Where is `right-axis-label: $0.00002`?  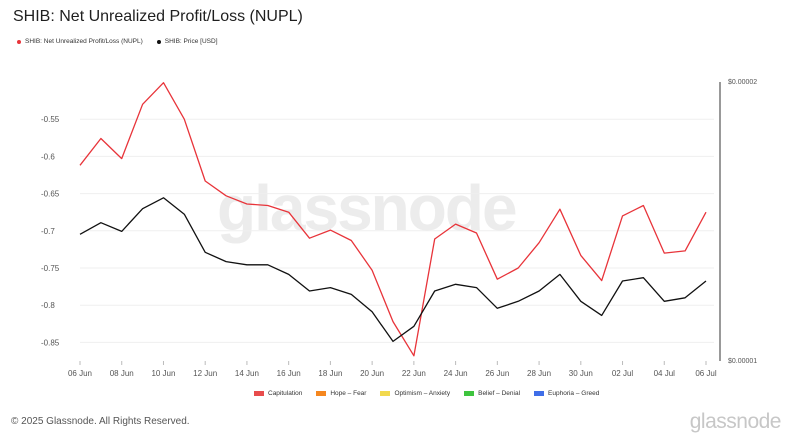
right-axis-label: $0.00002 is located at coordinates (742, 82).